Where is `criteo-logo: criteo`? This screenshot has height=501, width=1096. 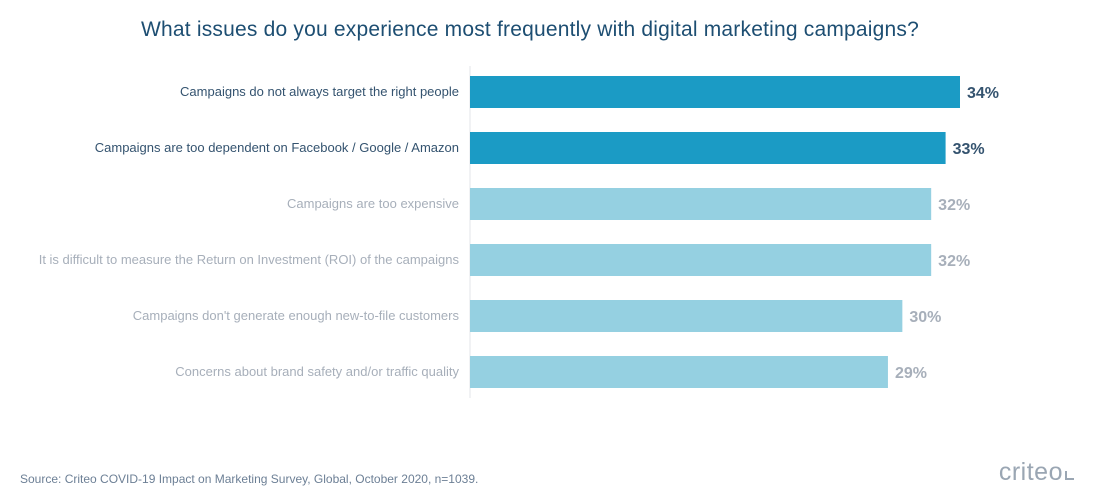
criteo-logo: criteo is located at coordinates (1036, 472).